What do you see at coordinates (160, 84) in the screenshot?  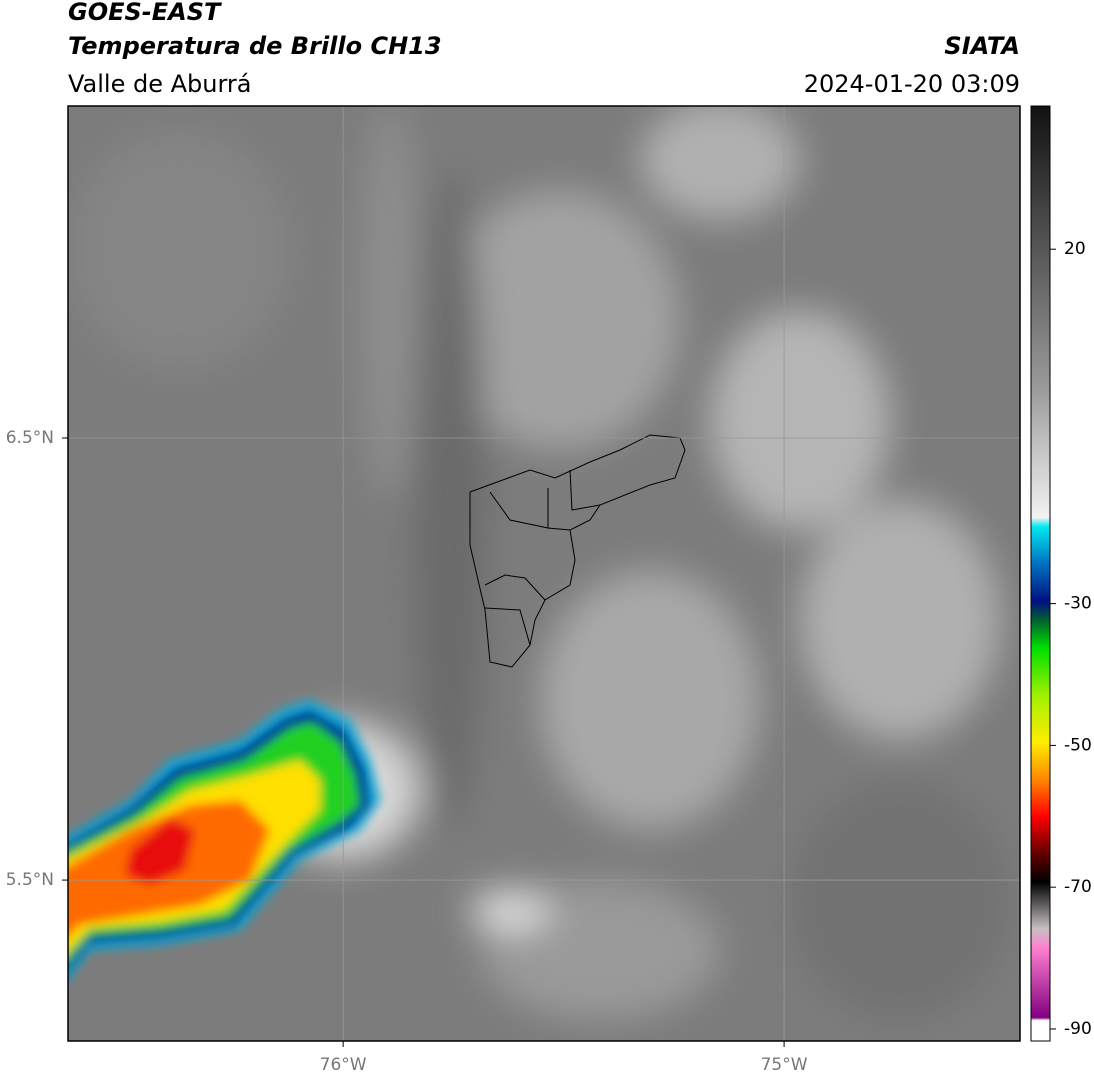 I see `region: Valle de Aburrá` at bounding box center [160, 84].